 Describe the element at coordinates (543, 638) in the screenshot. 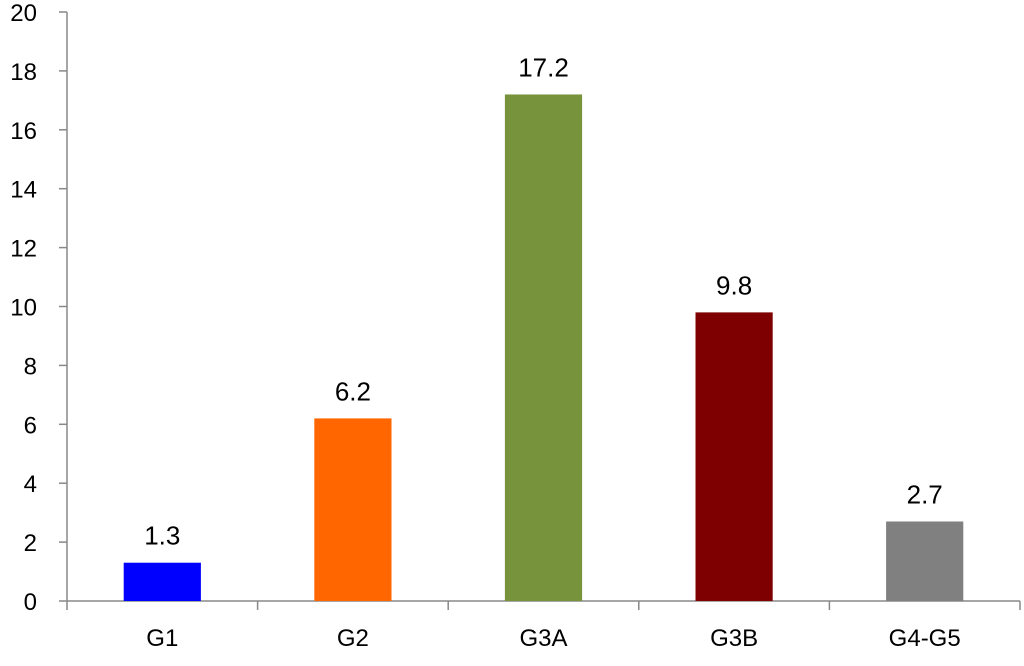

I see `x-category-label: G3A` at that location.